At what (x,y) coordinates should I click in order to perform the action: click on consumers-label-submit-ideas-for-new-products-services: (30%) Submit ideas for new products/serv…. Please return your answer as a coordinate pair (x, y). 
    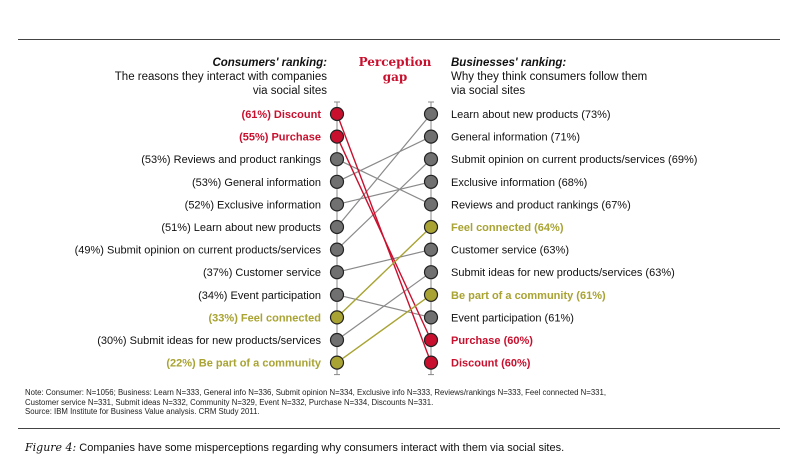
    Looking at the image, I should click on (209, 341).